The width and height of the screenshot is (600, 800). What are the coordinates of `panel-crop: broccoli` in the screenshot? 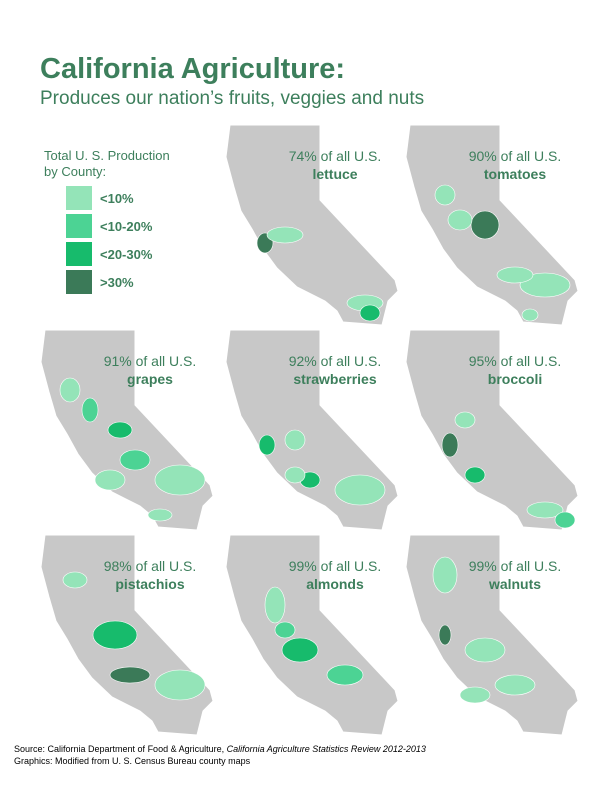 It's located at (515, 379).